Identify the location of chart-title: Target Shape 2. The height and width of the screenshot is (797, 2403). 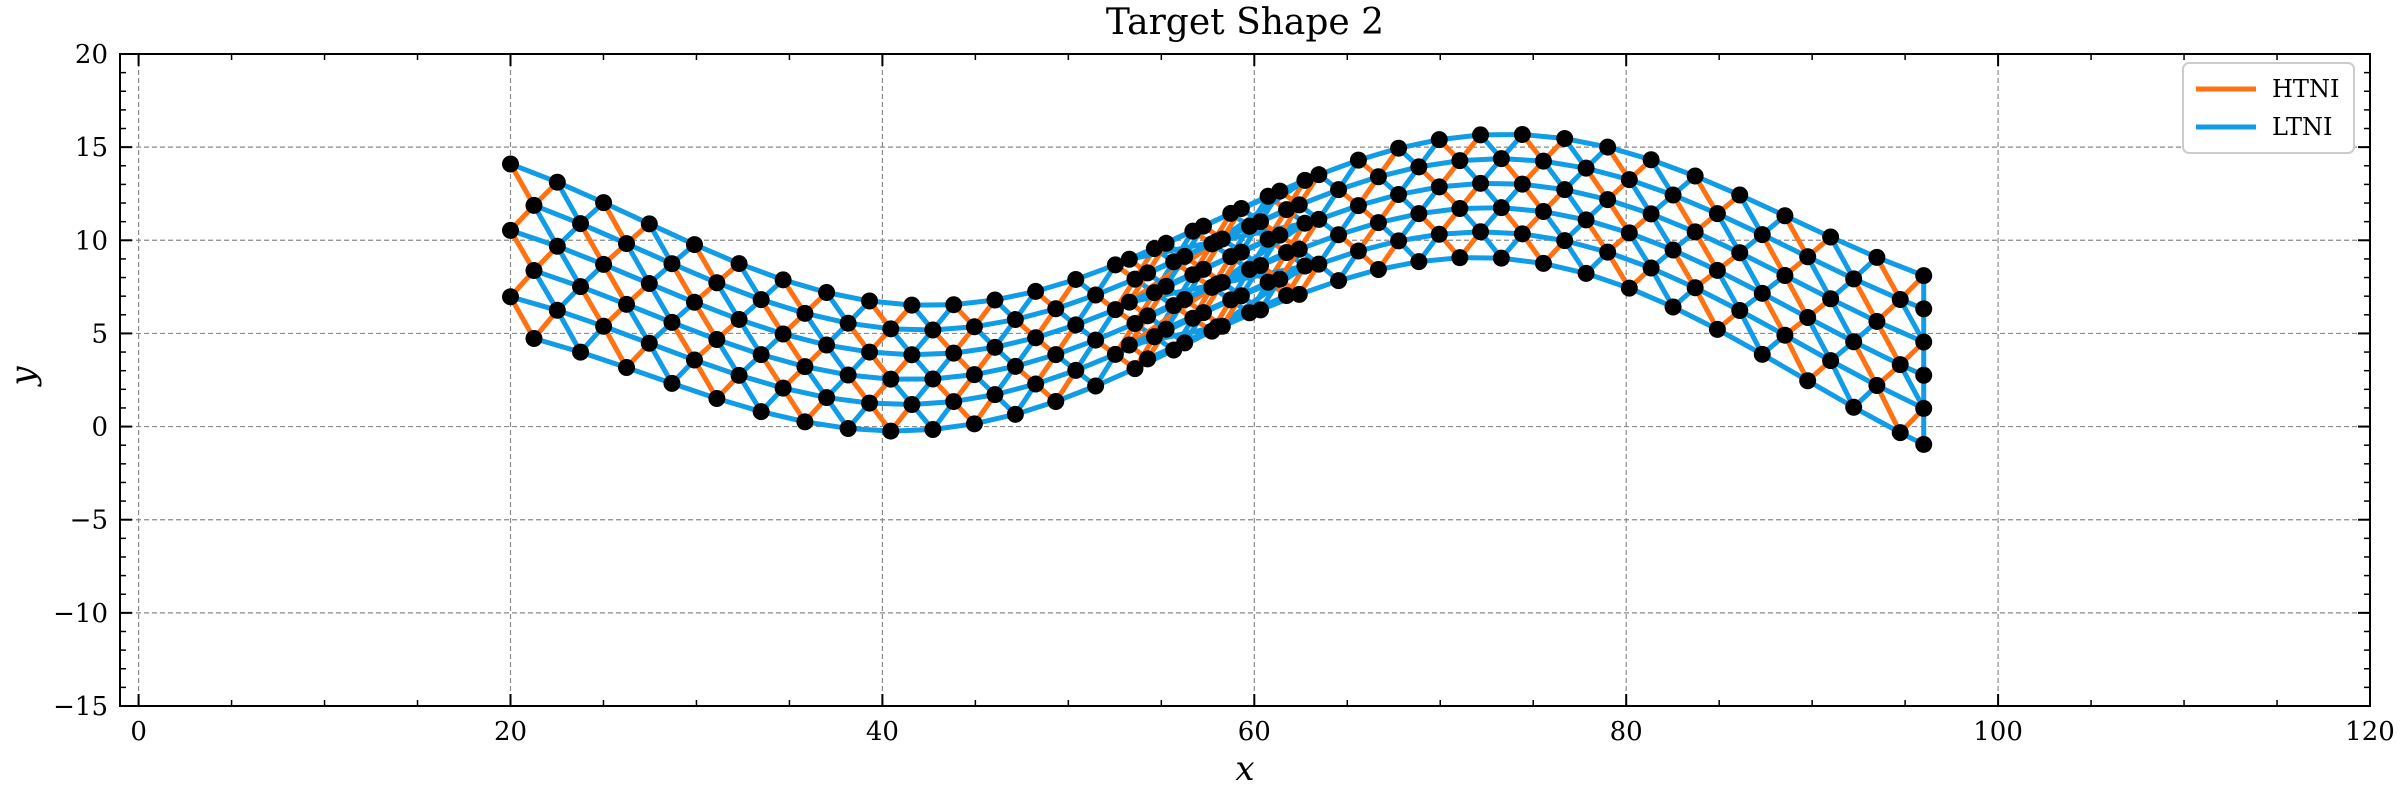
(1245, 22).